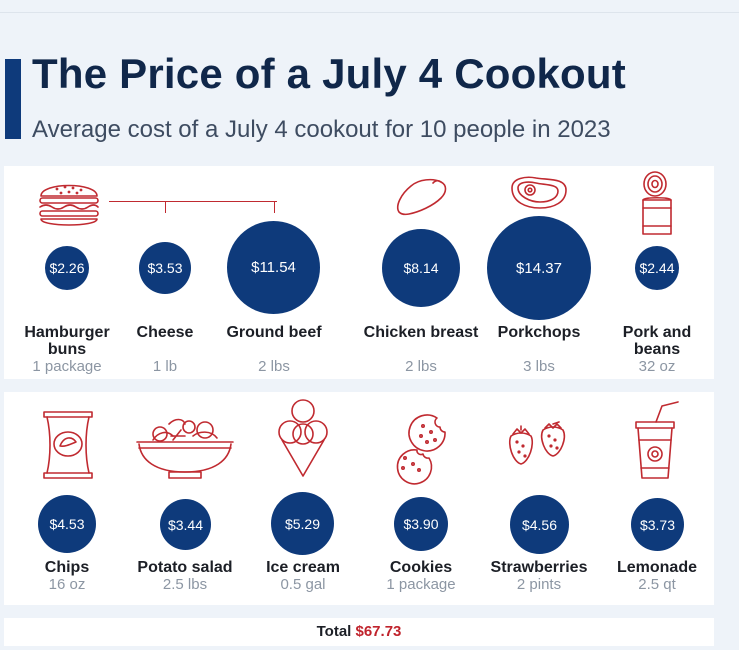  Describe the element at coordinates (165, 207) in the screenshot. I see `connector-tick-cheese` at that location.